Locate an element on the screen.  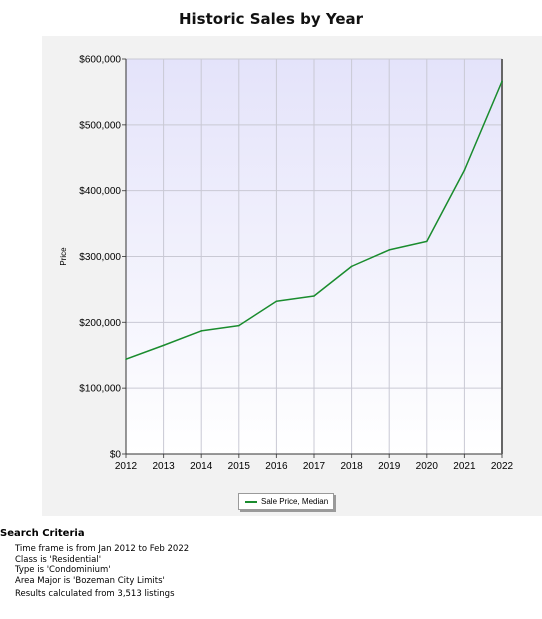
x-tick-label: 2015 is located at coordinates (239, 466).